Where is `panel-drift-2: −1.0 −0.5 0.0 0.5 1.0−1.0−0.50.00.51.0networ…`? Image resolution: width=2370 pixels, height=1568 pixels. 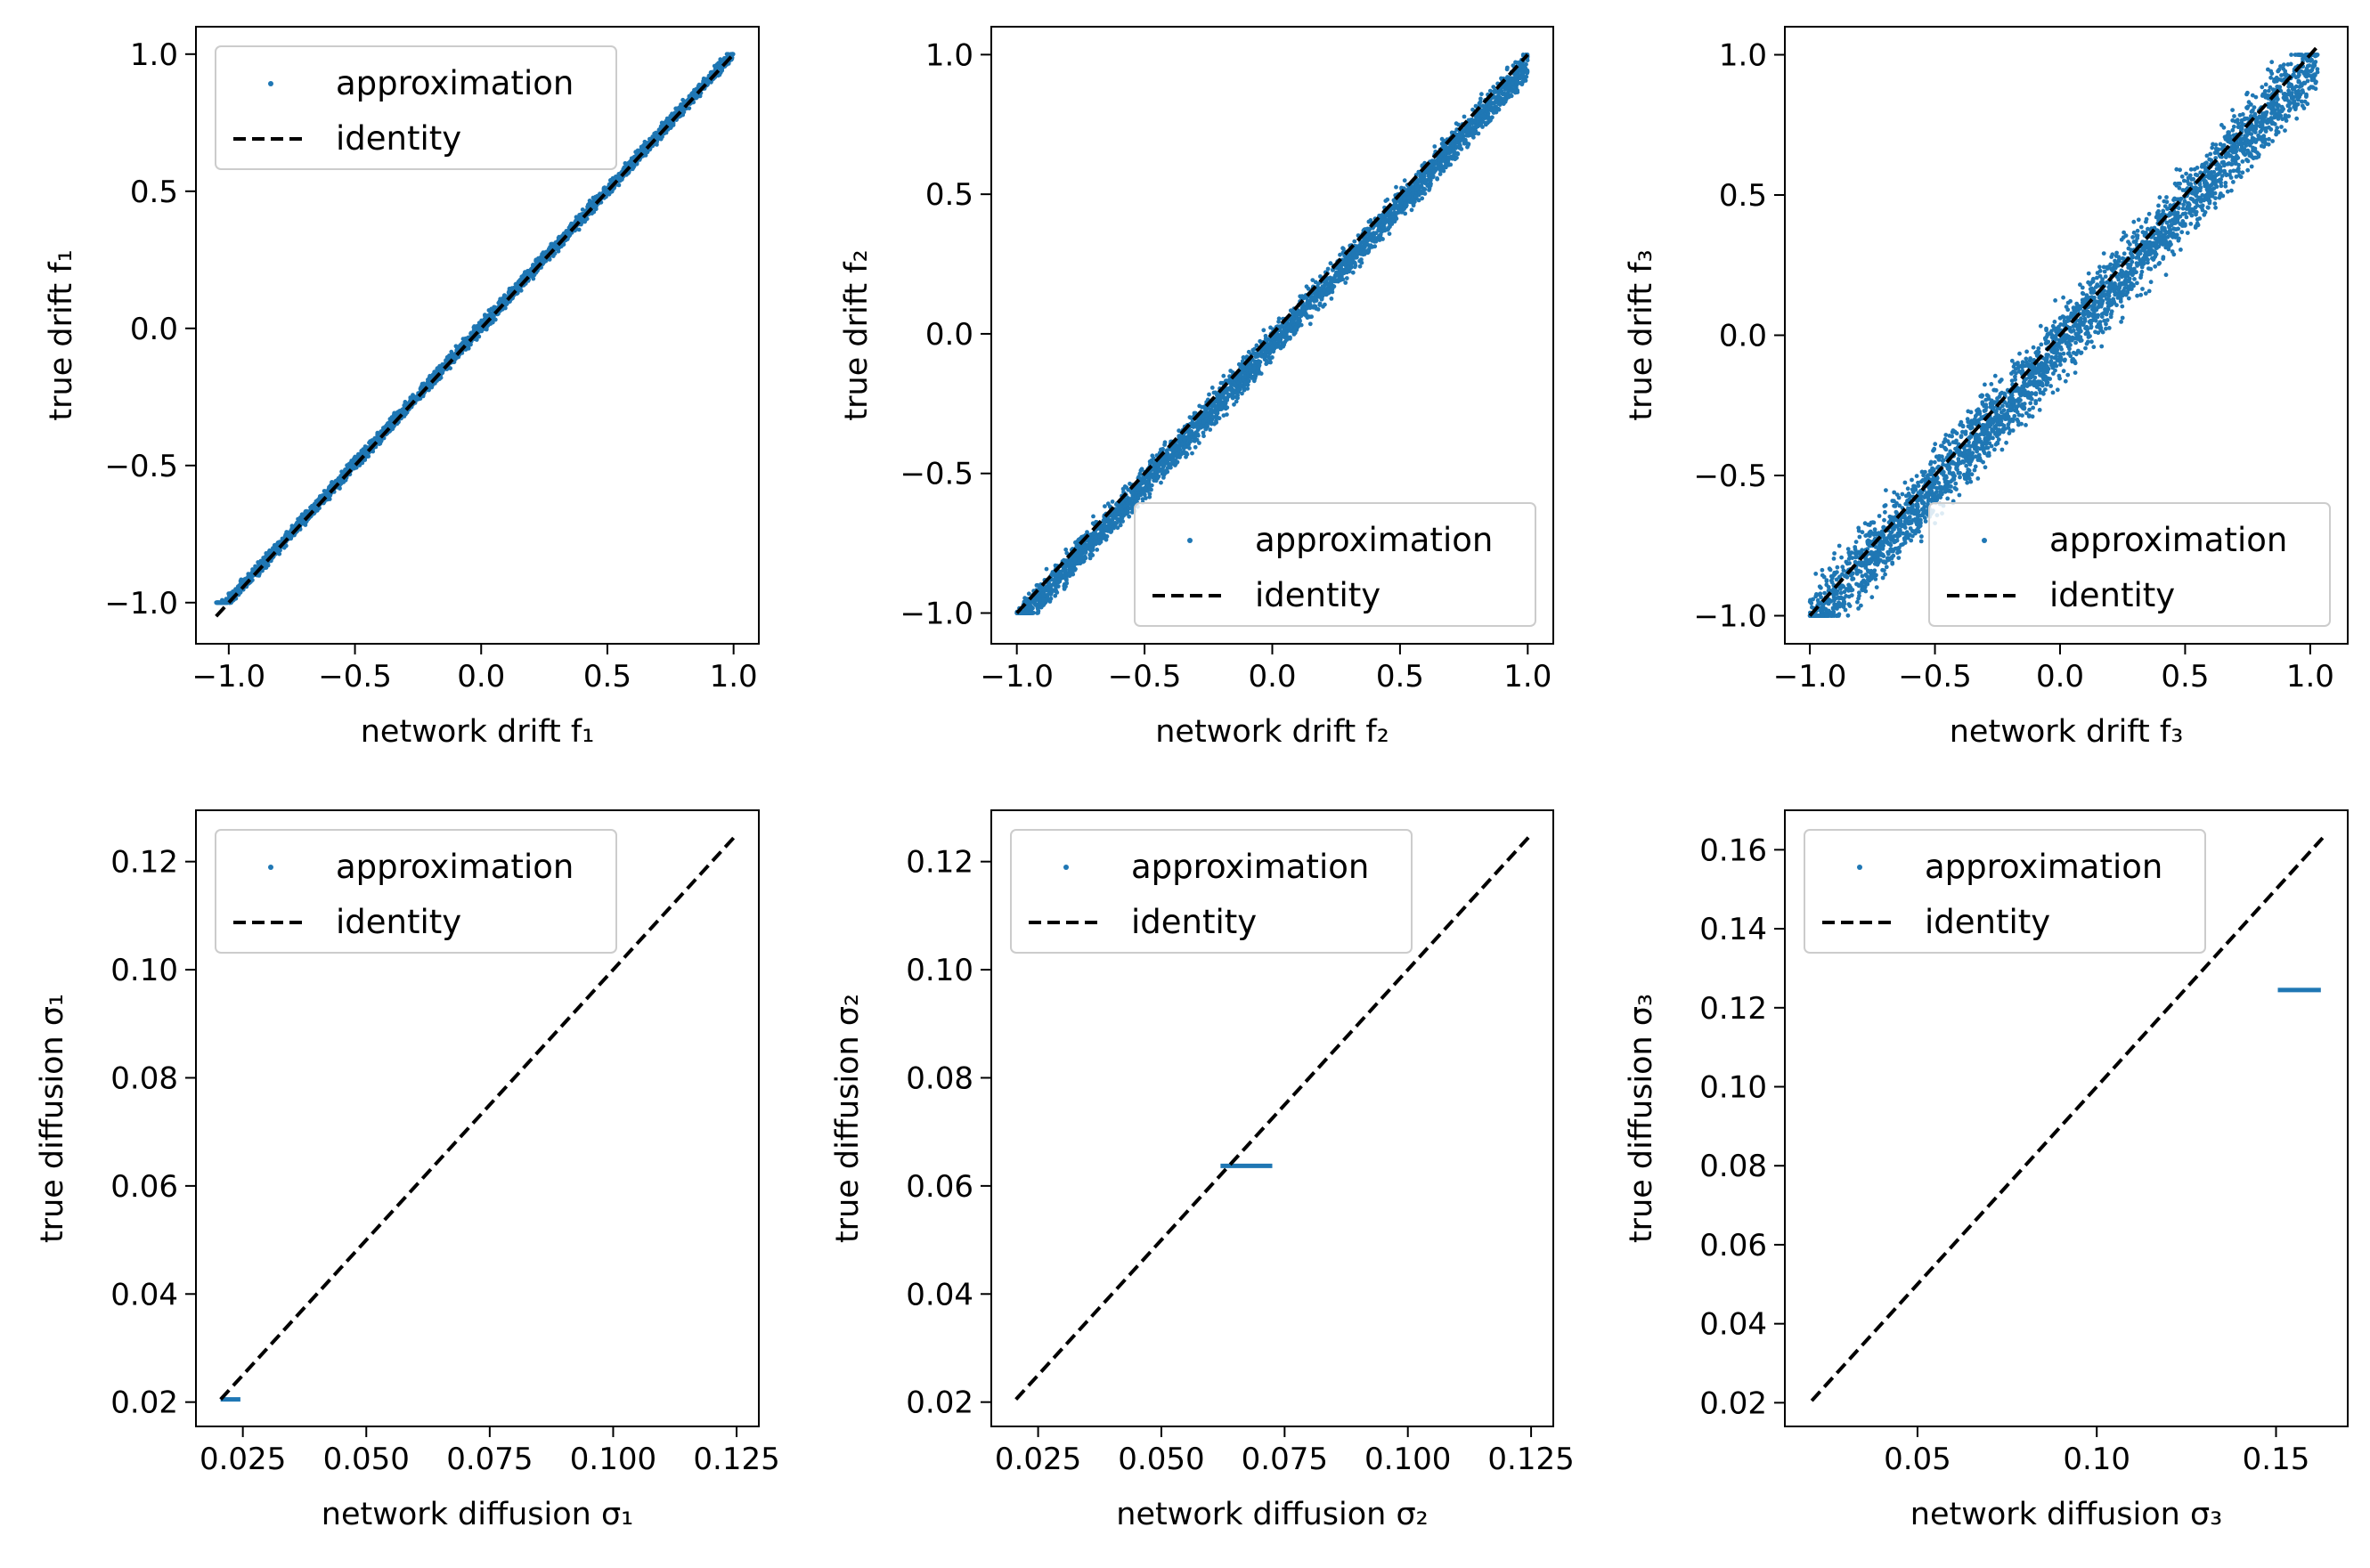 panel-drift-2: −1.0 −0.5 0.0 0.5 1.0−1.0−0.50.00.51.0networ… is located at coordinates (1196, 388).